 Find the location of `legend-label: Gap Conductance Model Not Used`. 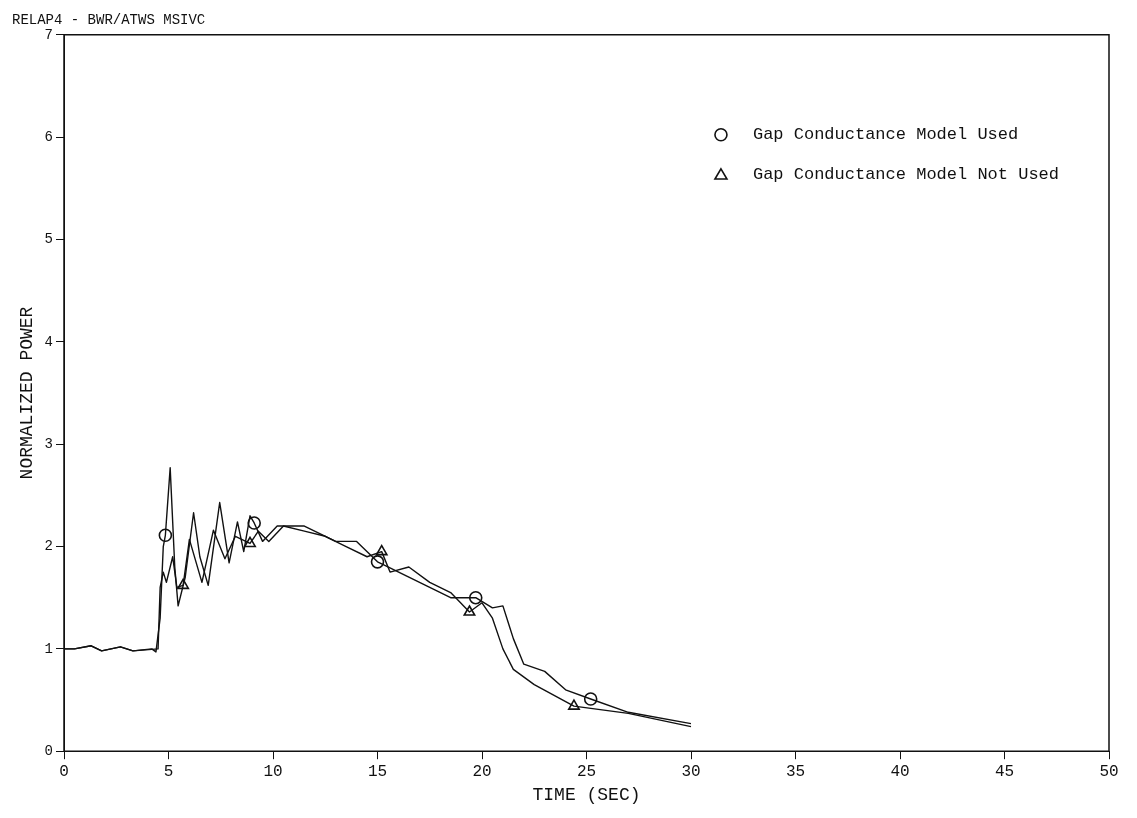

legend-label: Gap Conductance Model Not Used is located at coordinates (906, 175).